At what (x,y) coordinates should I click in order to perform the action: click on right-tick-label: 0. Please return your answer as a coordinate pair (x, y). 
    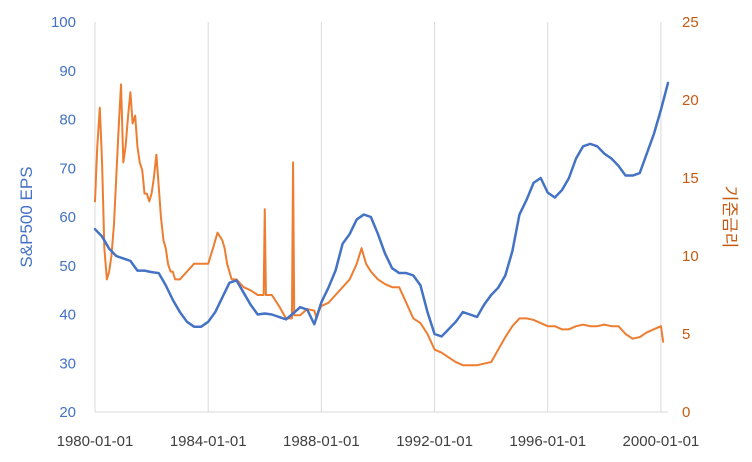
    Looking at the image, I should click on (686, 412).